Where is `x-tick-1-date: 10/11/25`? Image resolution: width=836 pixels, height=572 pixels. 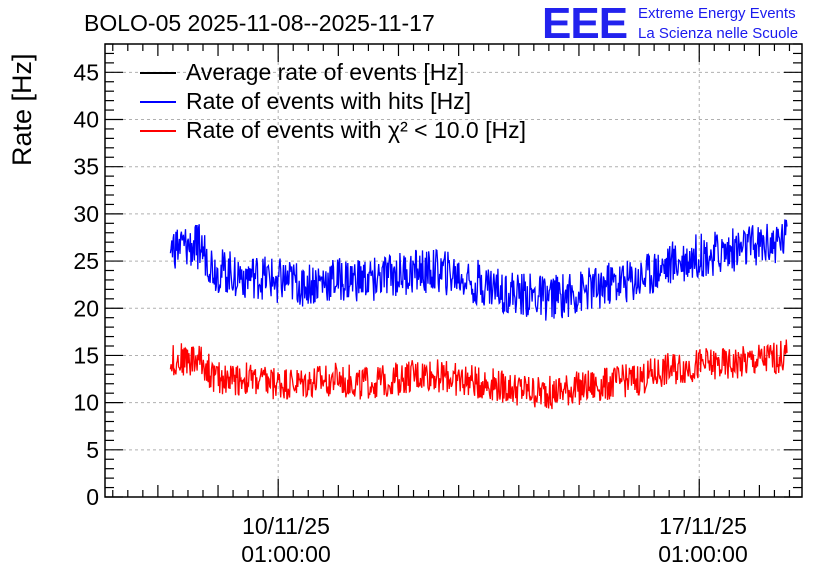 x-tick-1-date: 10/11/25 is located at coordinates (286, 526).